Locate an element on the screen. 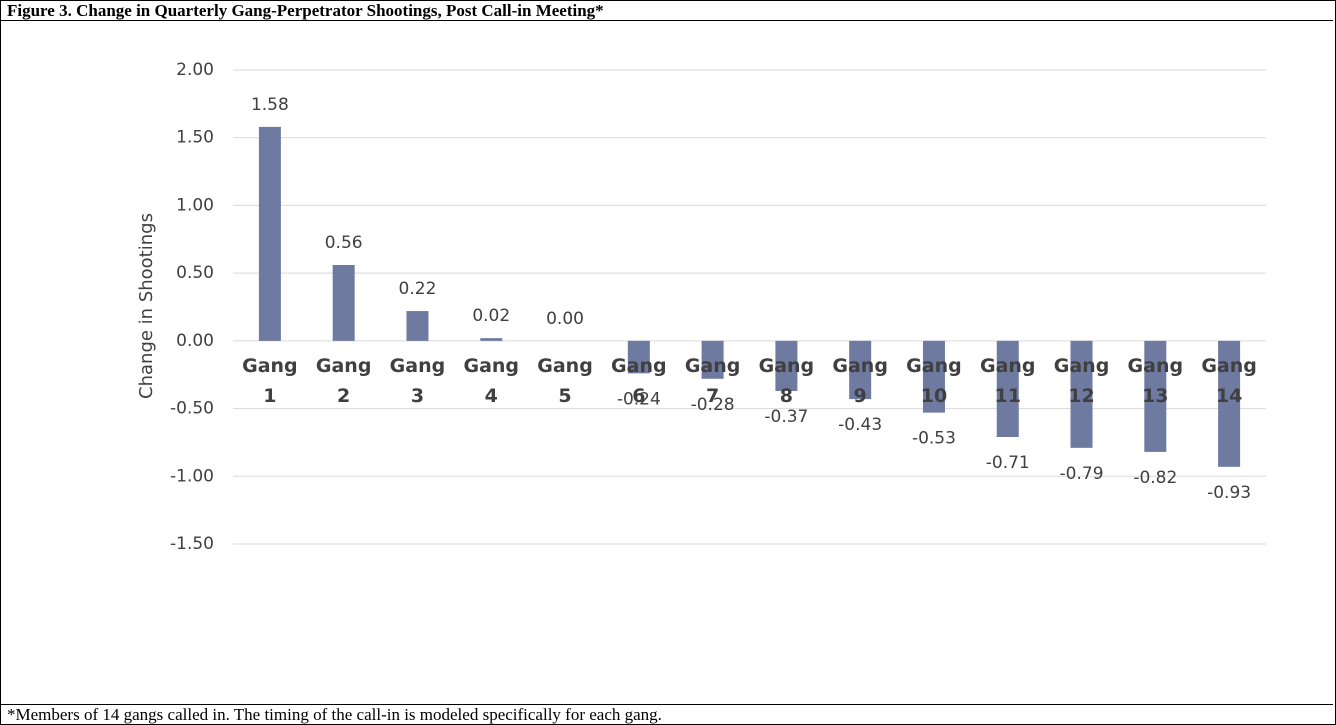 The height and width of the screenshot is (725, 1336). x-tick-label: Gang 5 is located at coordinates (565, 380).